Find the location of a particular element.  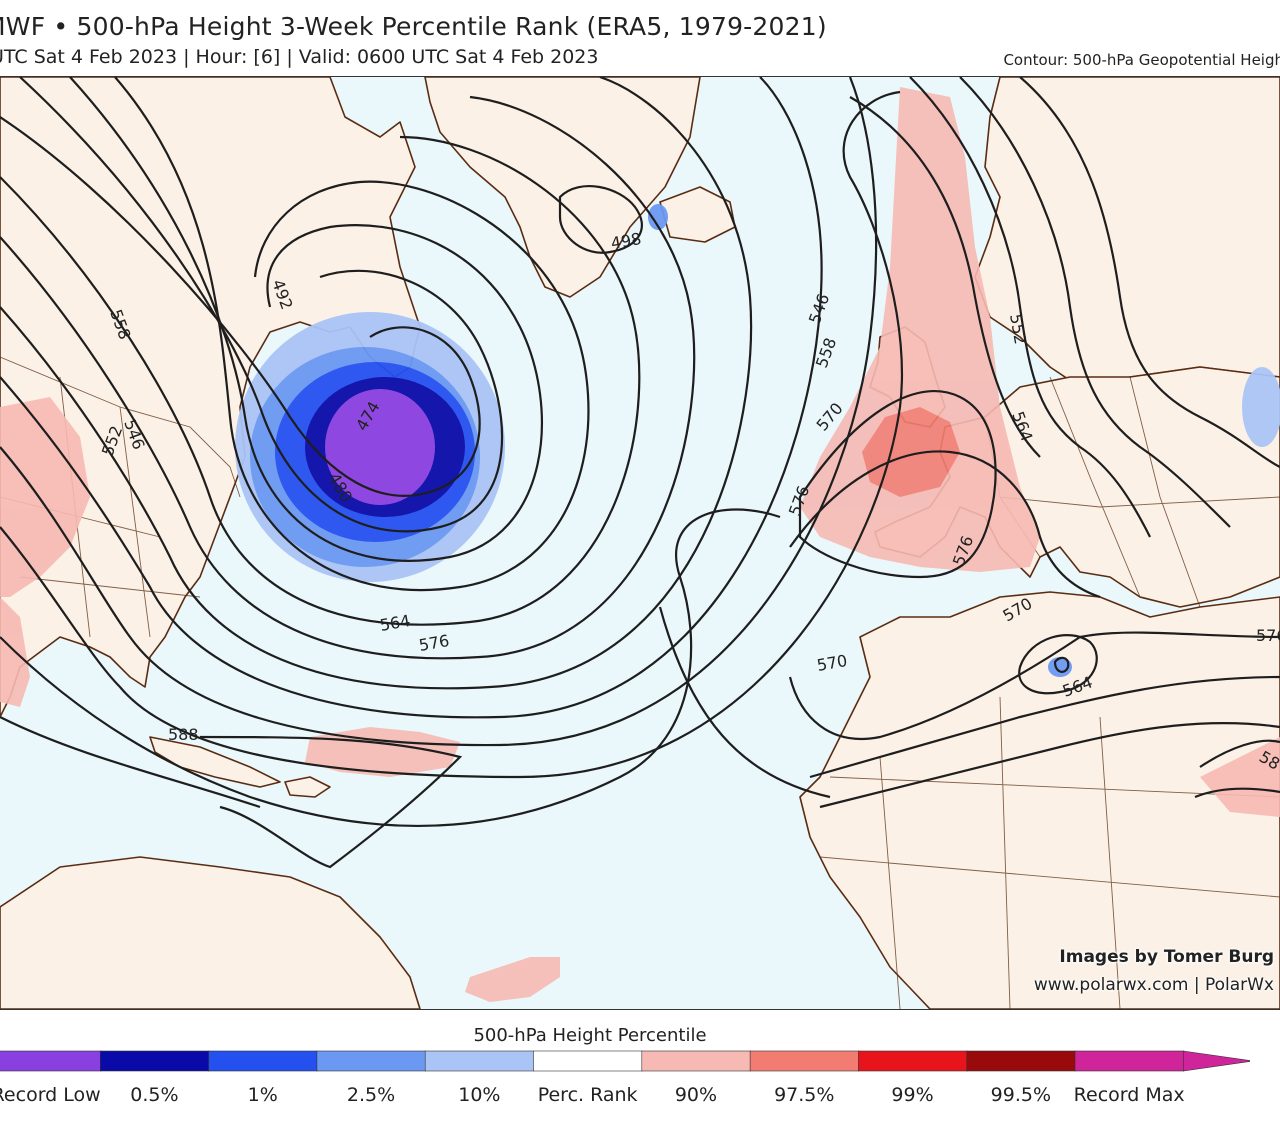

anomaly-record-low is located at coordinates (380, 447).